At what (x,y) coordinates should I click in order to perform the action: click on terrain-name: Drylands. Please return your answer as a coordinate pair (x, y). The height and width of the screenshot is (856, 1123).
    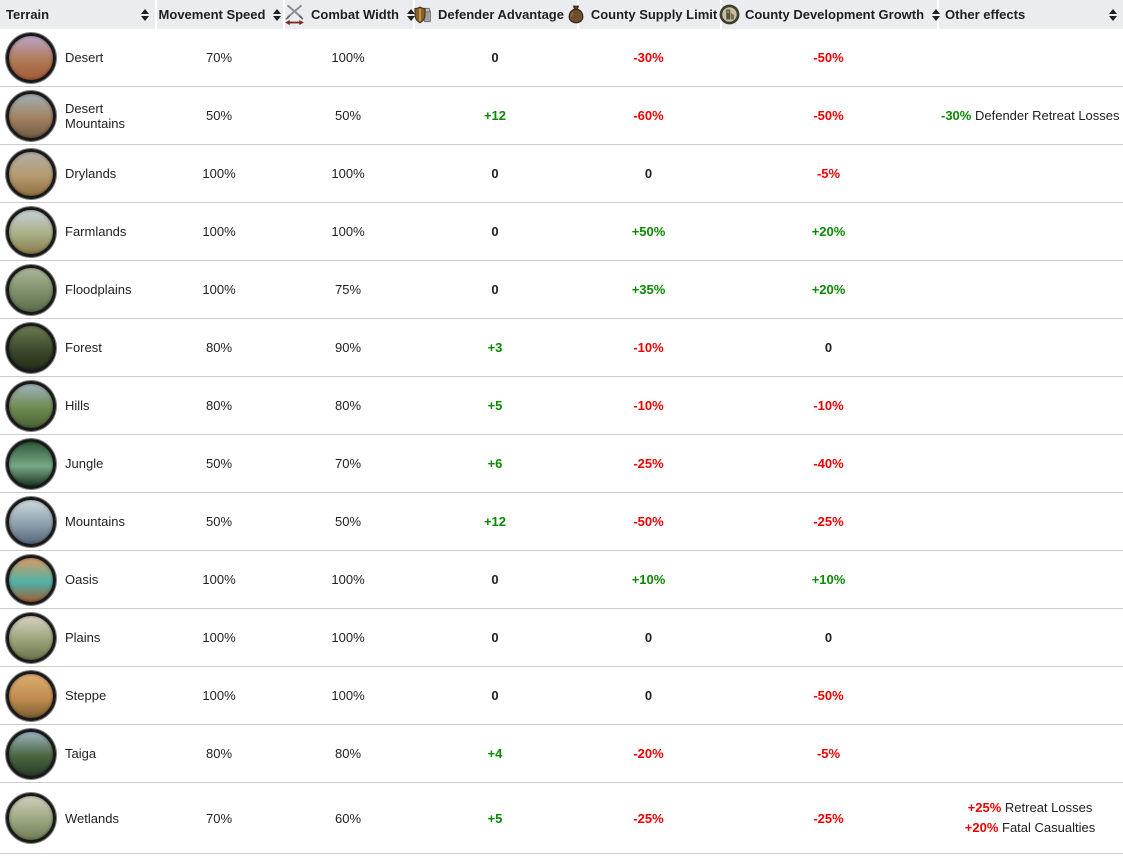
    Looking at the image, I should click on (91, 173).